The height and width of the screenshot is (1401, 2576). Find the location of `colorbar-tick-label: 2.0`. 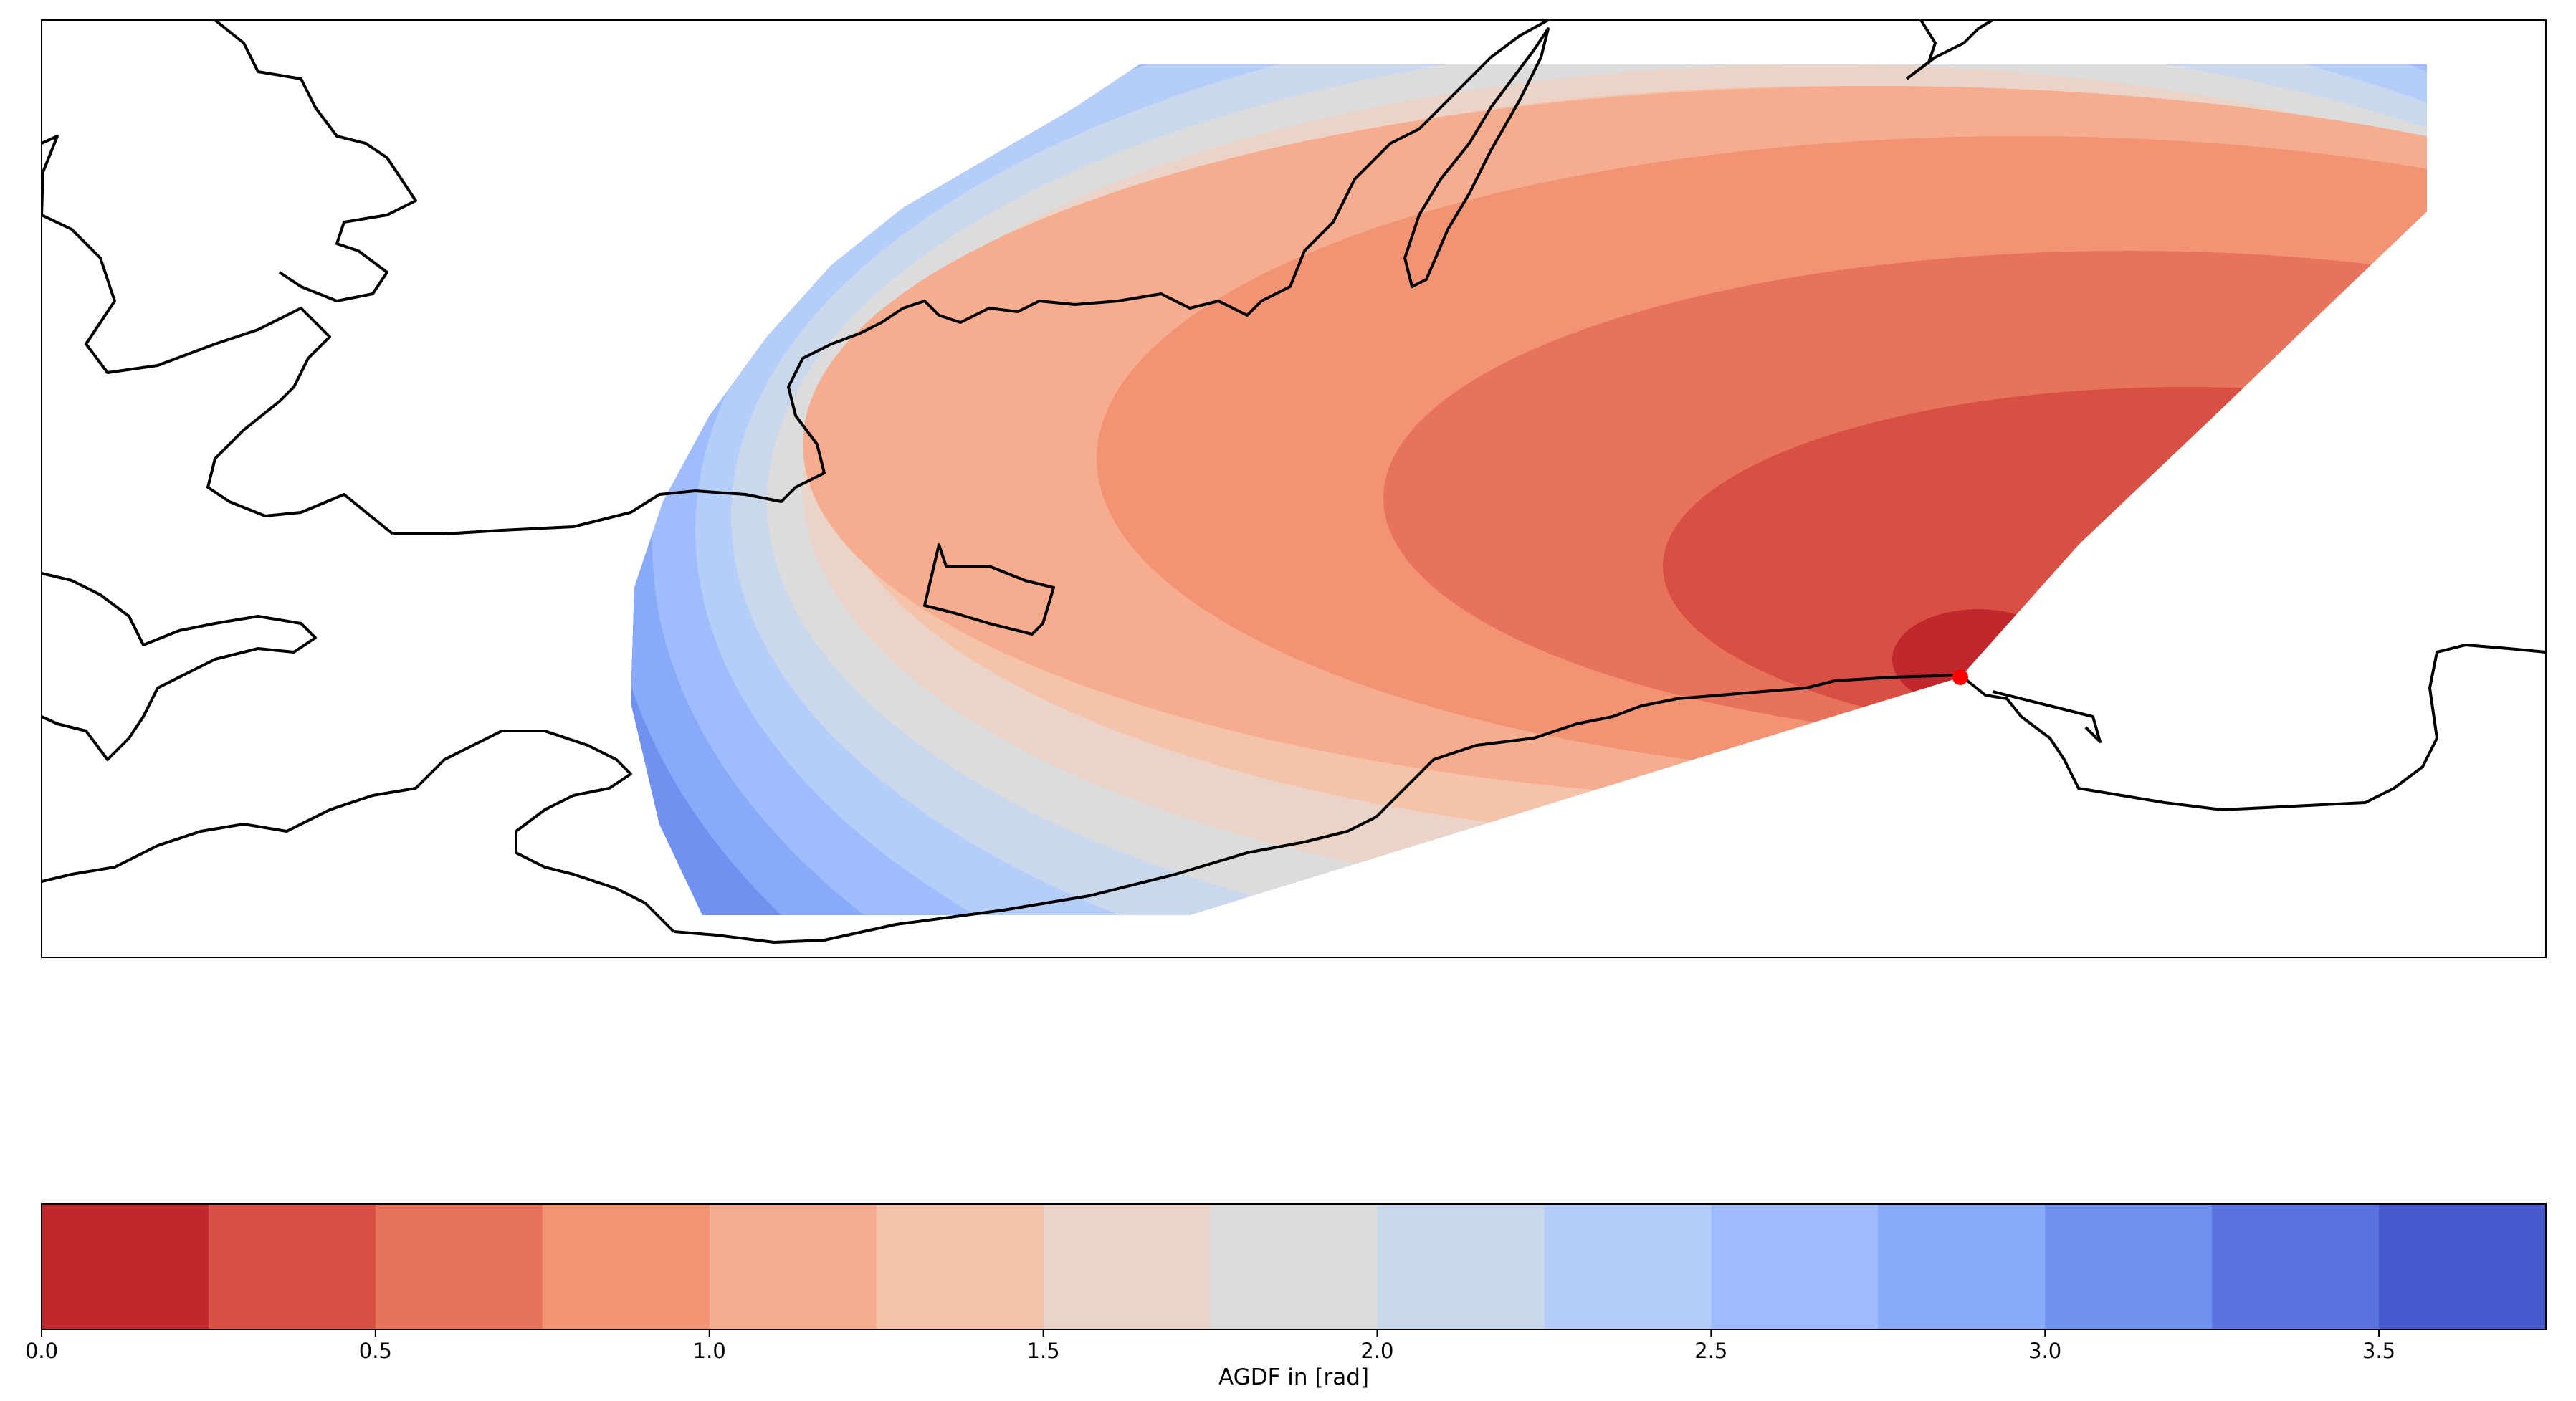

colorbar-tick-label: 2.0 is located at coordinates (1376, 1351).